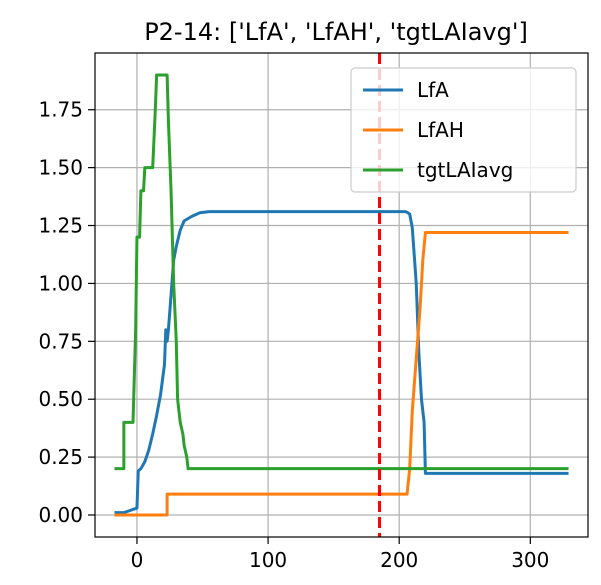 This screenshot has height=585, width=601. Describe the element at coordinates (465, 170) in the screenshot. I see `legend-label: tgtLAIavg` at that location.